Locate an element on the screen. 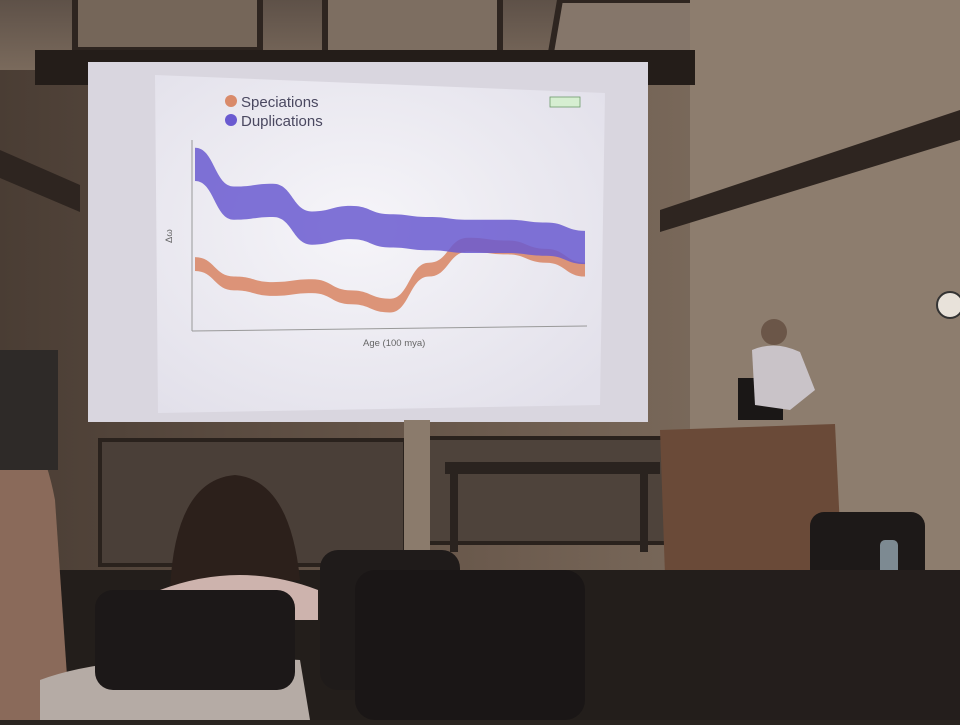  left-wall-trim is located at coordinates (40, 181).